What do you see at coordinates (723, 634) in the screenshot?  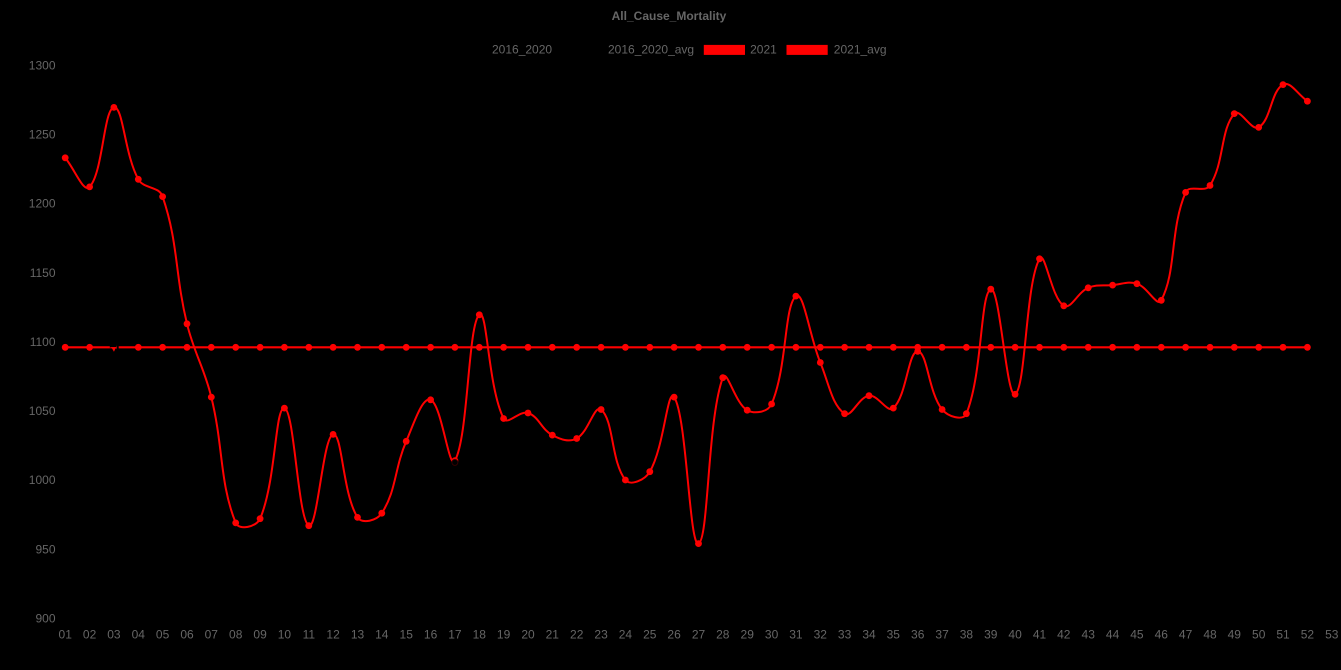 I see `svg-text: 28` at bounding box center [723, 634].